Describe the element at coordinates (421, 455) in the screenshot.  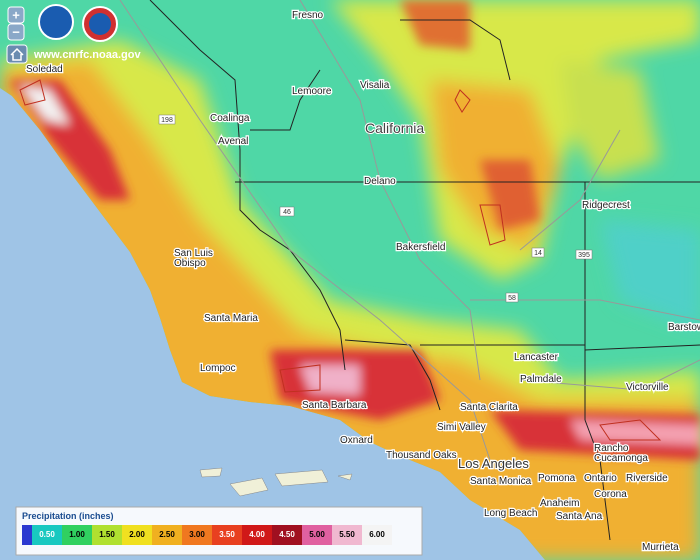
I see `city: Thousand Oaks` at that location.